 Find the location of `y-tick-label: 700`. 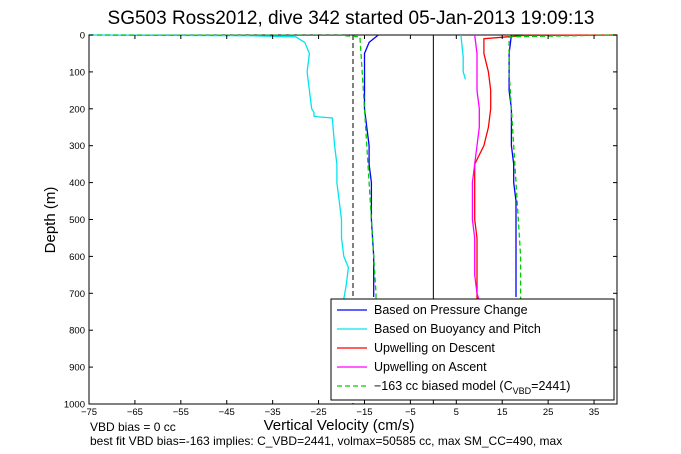

y-tick-label: 700 is located at coordinates (77, 294).